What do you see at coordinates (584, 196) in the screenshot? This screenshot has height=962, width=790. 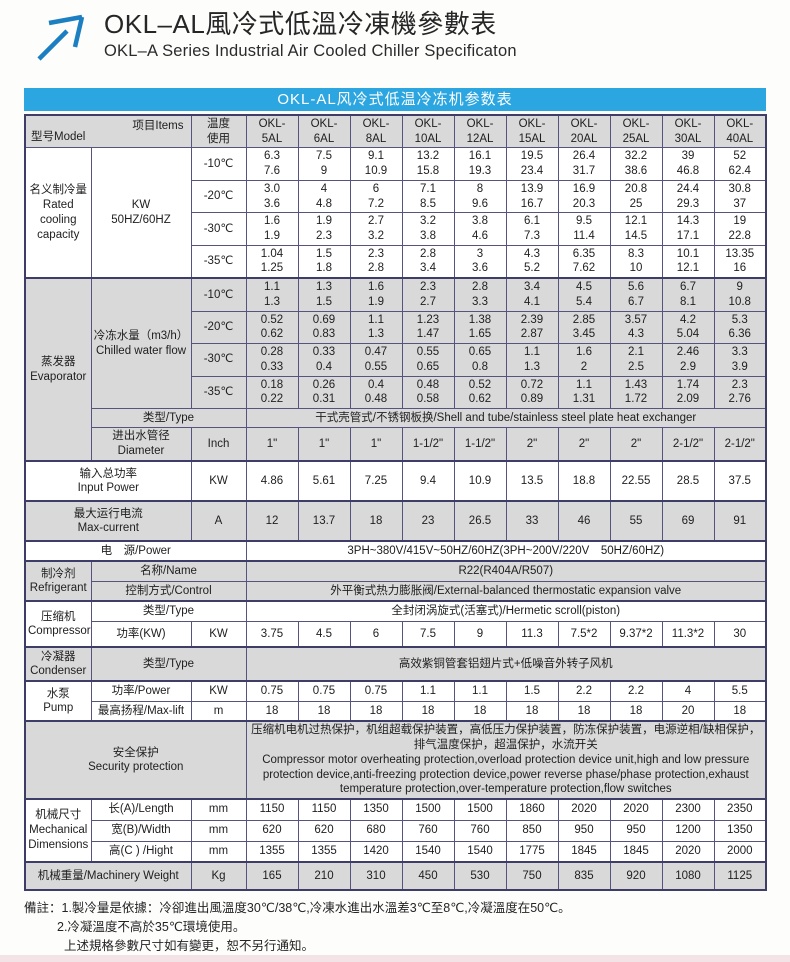 I see `table-cell: 16.9 20.3` at bounding box center [584, 196].